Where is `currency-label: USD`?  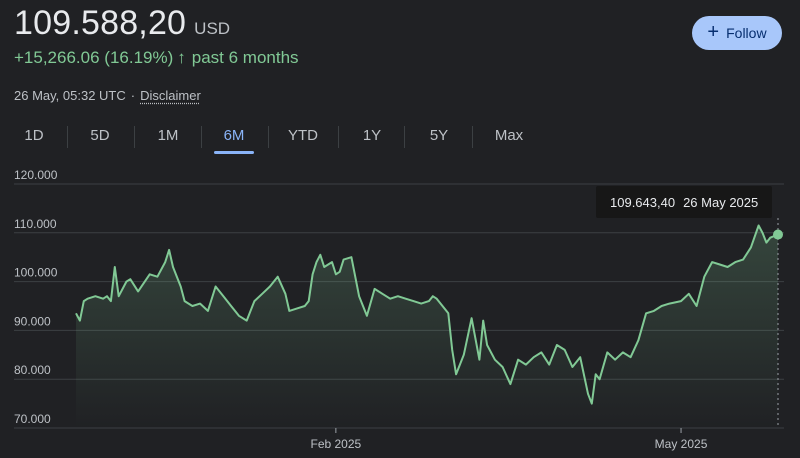
currency-label: USD is located at coordinates (212, 28).